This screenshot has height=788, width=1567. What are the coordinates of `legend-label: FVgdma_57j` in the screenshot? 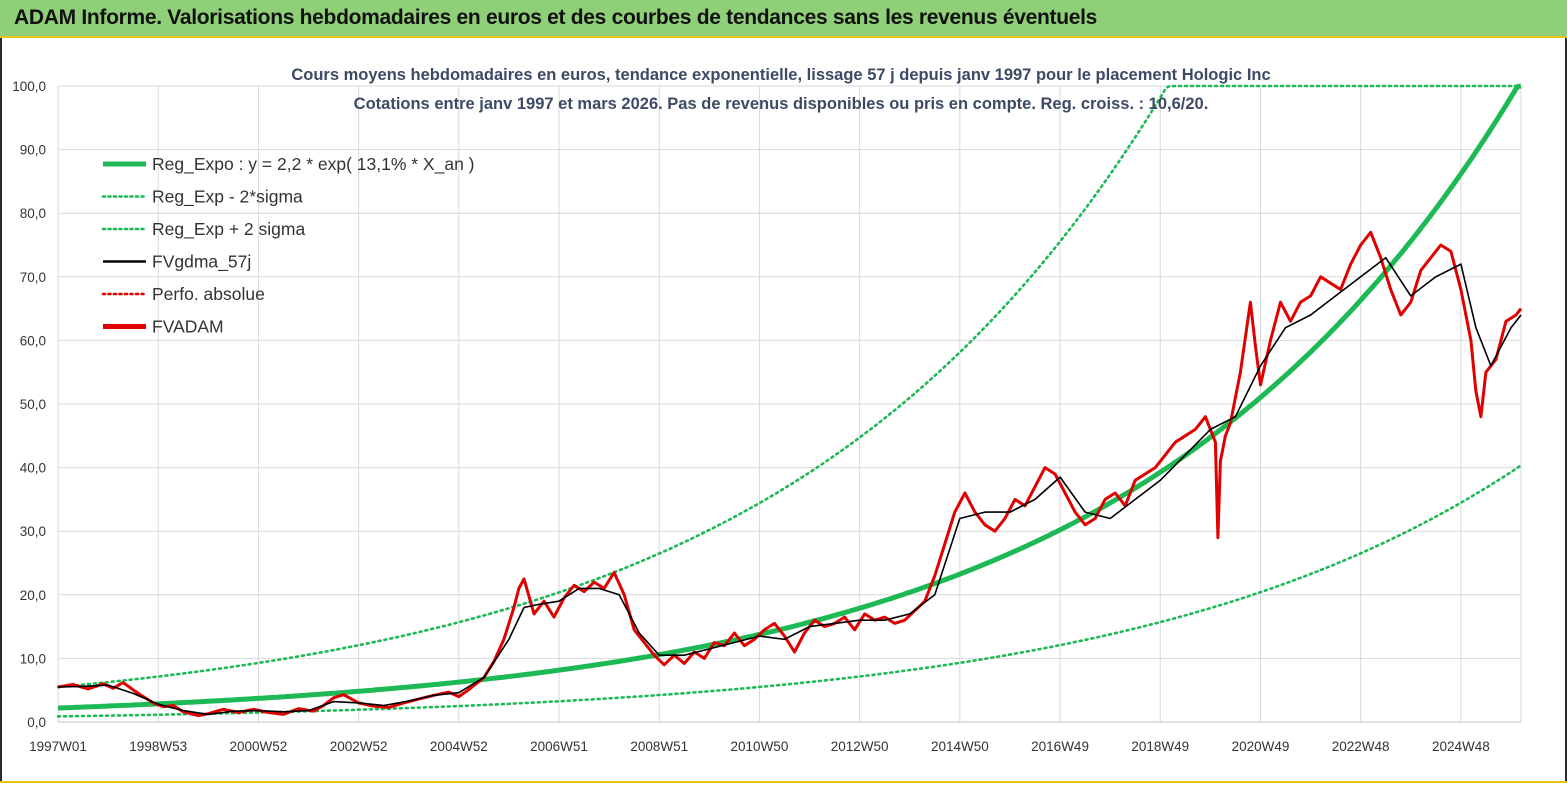 It's located at (201, 262).